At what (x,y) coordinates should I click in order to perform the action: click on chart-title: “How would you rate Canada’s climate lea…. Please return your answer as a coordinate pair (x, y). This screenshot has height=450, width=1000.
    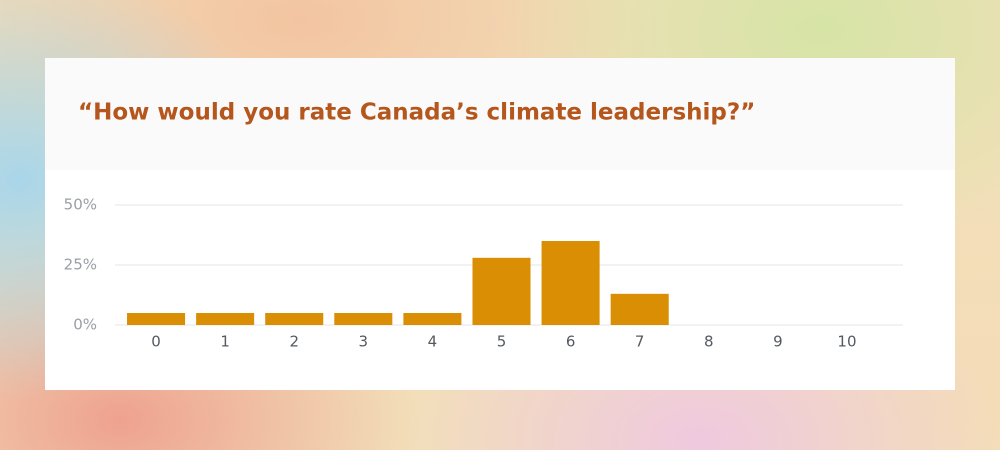
    Looking at the image, I should click on (416, 113).